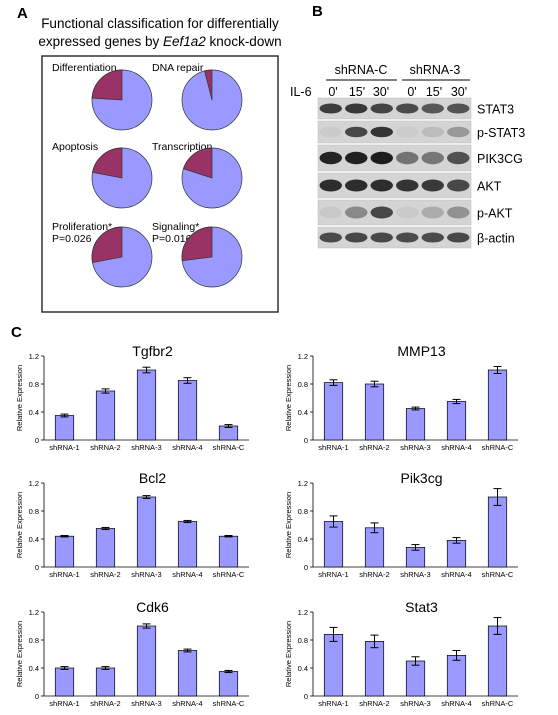 Image resolution: width=558 pixels, height=715 pixels. What do you see at coordinates (459, 92) in the screenshot?
I see `blot-timepoint: 30'` at bounding box center [459, 92].